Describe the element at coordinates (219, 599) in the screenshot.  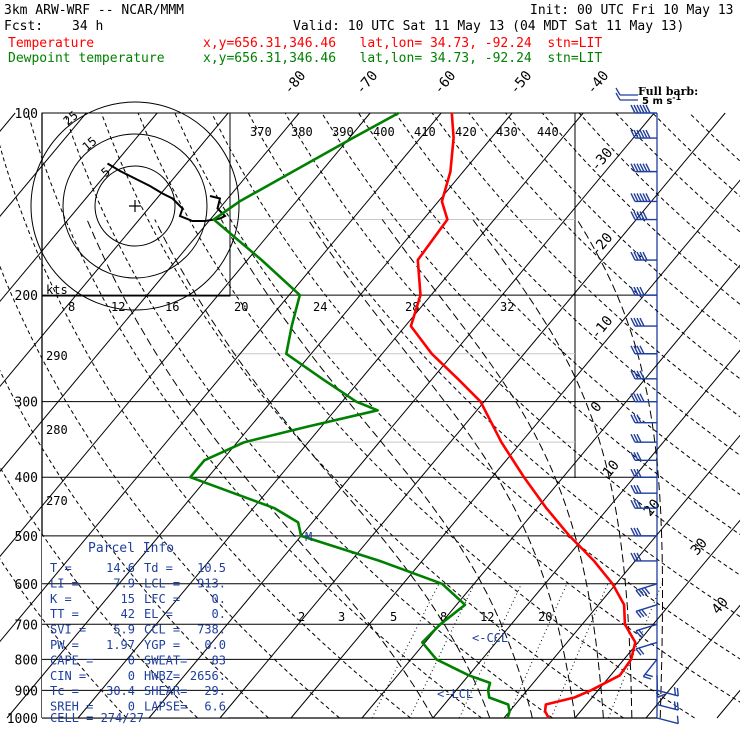
I see `parcel-value: 0.` at that location.